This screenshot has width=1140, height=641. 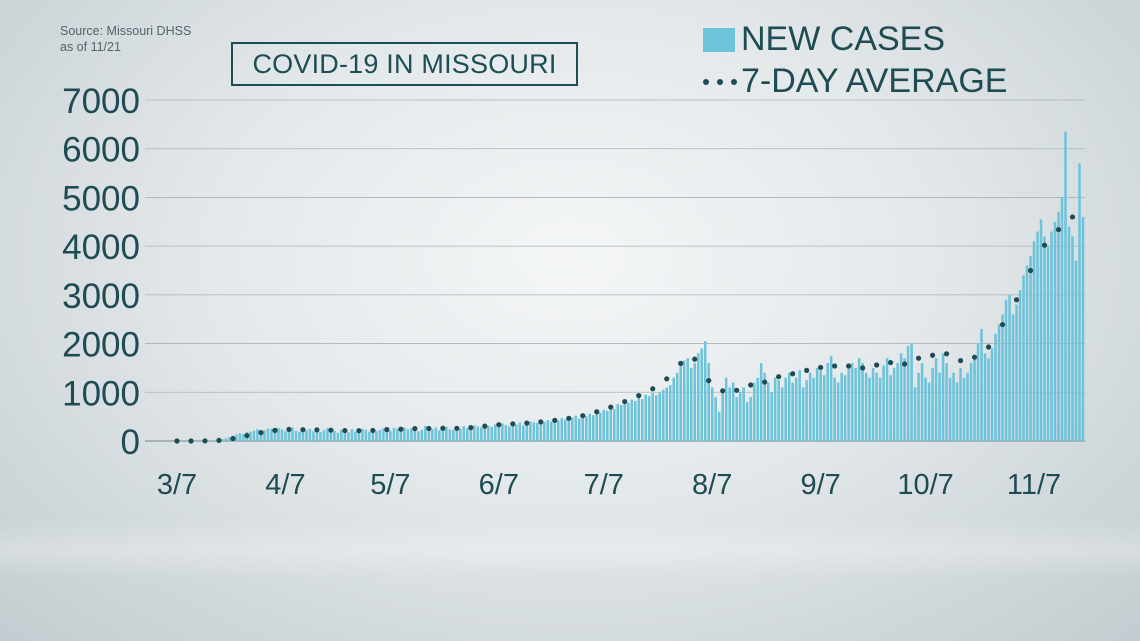 What do you see at coordinates (101, 393) in the screenshot?
I see `y-tick-label: 1000` at bounding box center [101, 393].